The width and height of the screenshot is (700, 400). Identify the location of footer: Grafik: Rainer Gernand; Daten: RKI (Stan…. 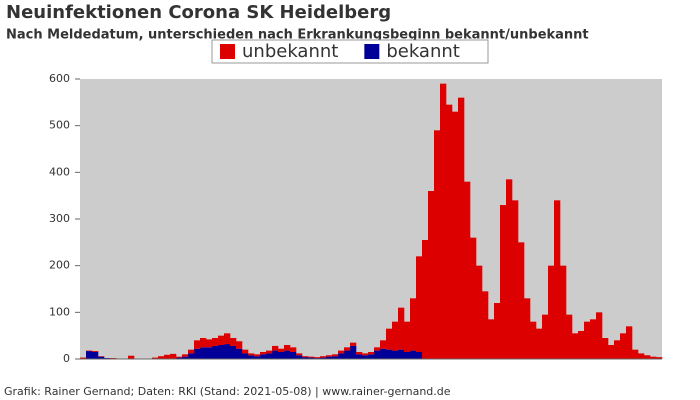
(227, 391).